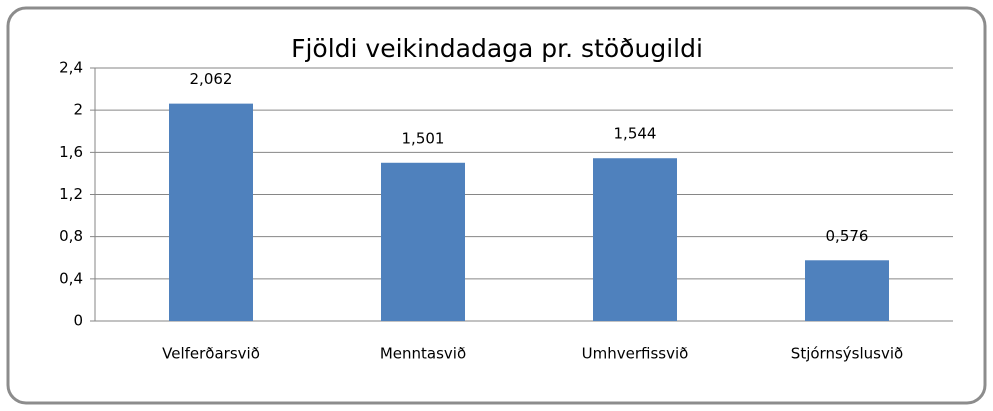  I want to click on data-label: 0,576, so click(847, 236).